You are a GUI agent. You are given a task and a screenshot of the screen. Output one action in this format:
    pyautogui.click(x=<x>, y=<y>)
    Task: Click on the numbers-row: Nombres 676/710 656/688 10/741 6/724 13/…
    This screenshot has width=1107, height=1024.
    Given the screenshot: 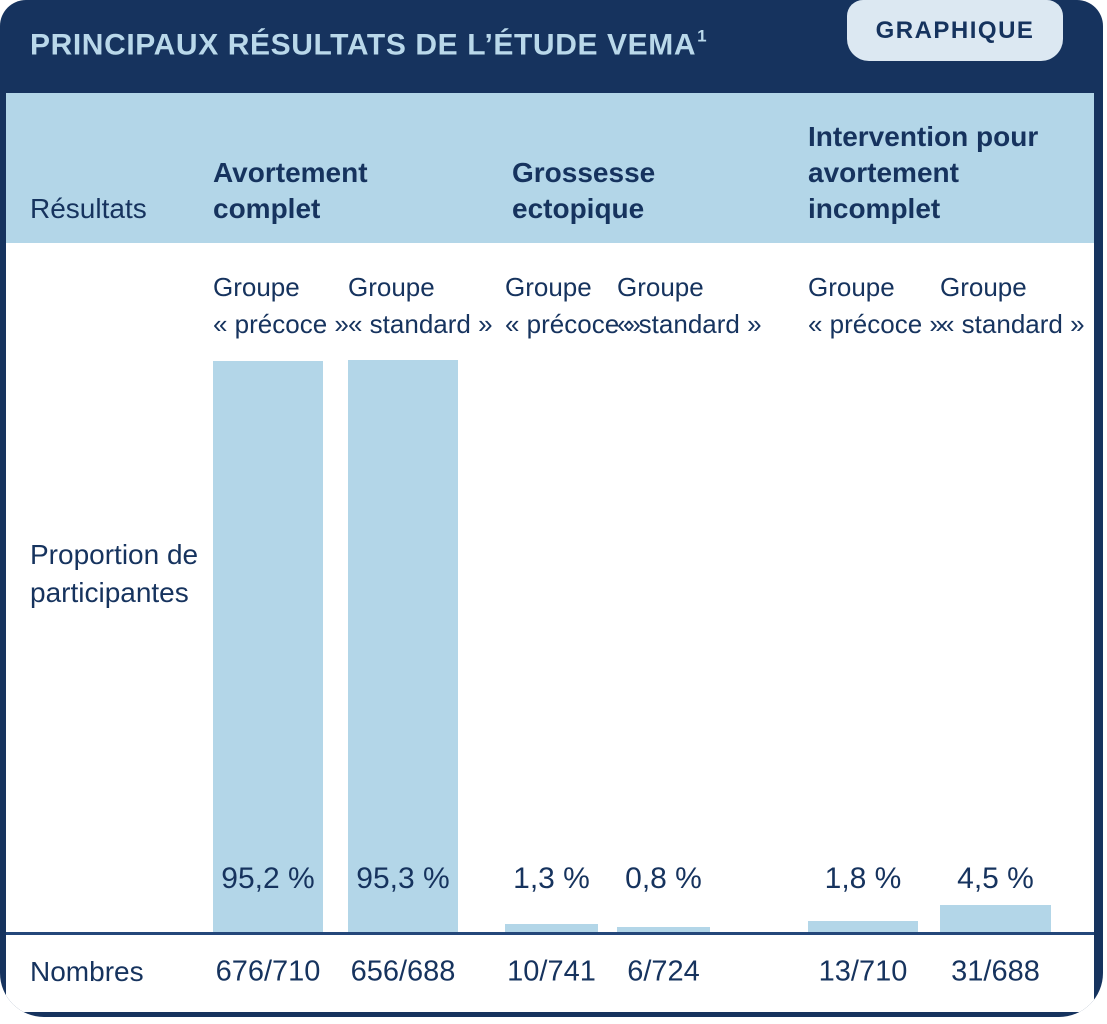 What is the action you would take?
    pyautogui.click(x=550, y=973)
    